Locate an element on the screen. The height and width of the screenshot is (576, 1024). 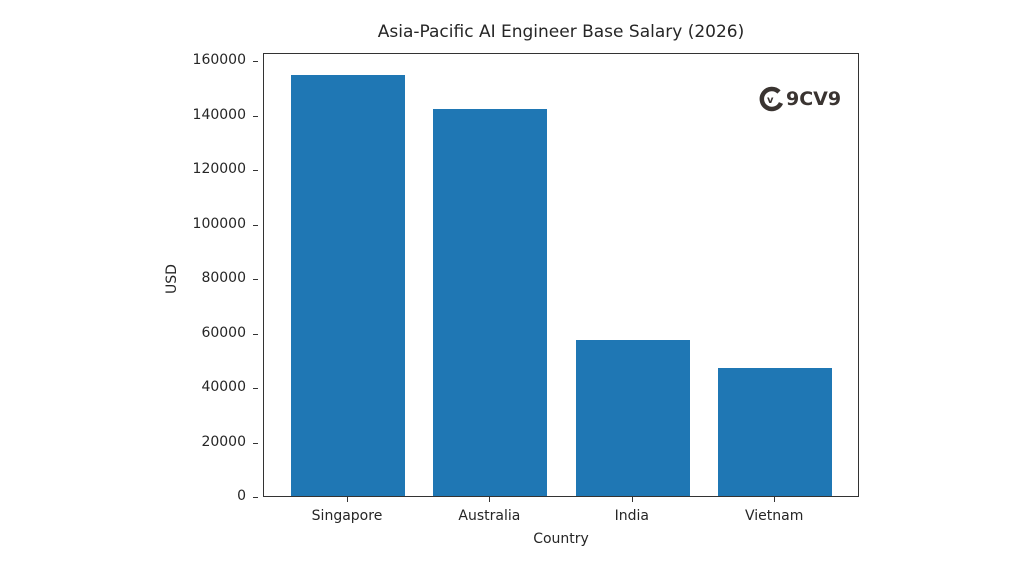
watermark-logo: v 9CV9 is located at coordinates (800, 99).